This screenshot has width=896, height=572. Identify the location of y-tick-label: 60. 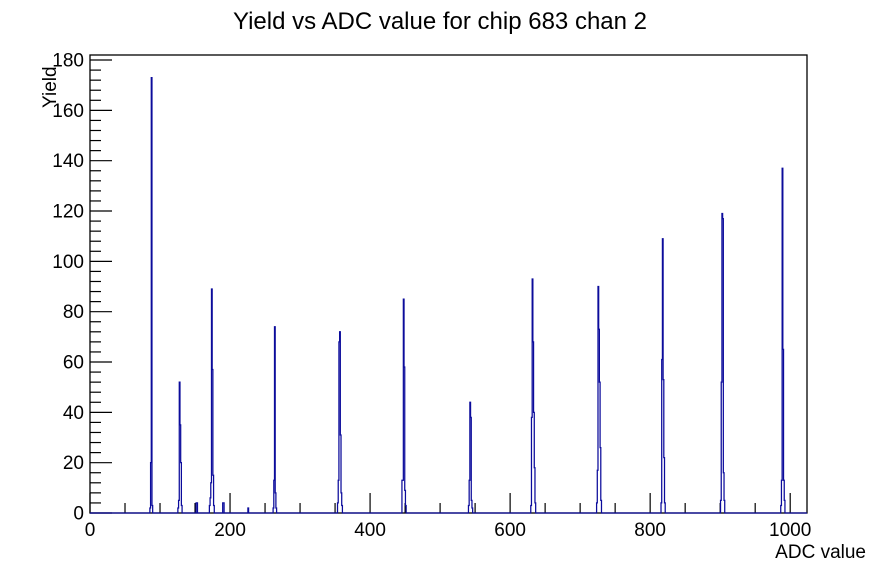
(73, 363).